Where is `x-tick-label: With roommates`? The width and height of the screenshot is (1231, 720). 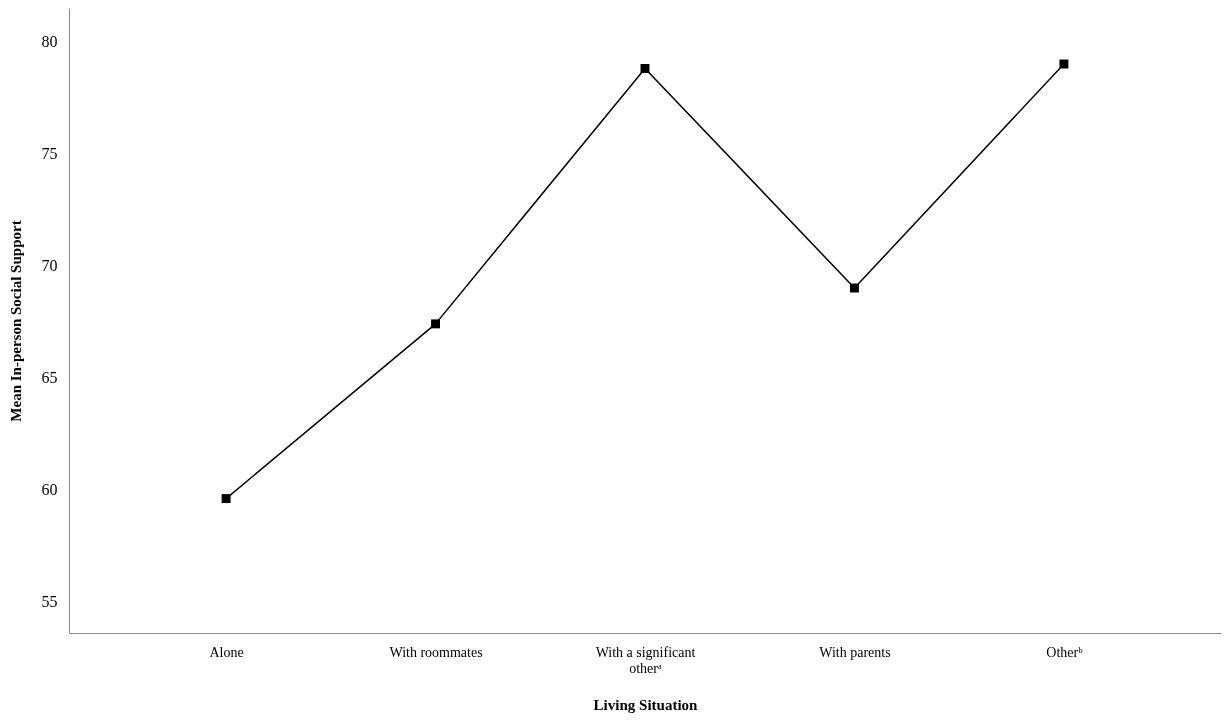 x-tick-label: With roommates is located at coordinates (436, 652).